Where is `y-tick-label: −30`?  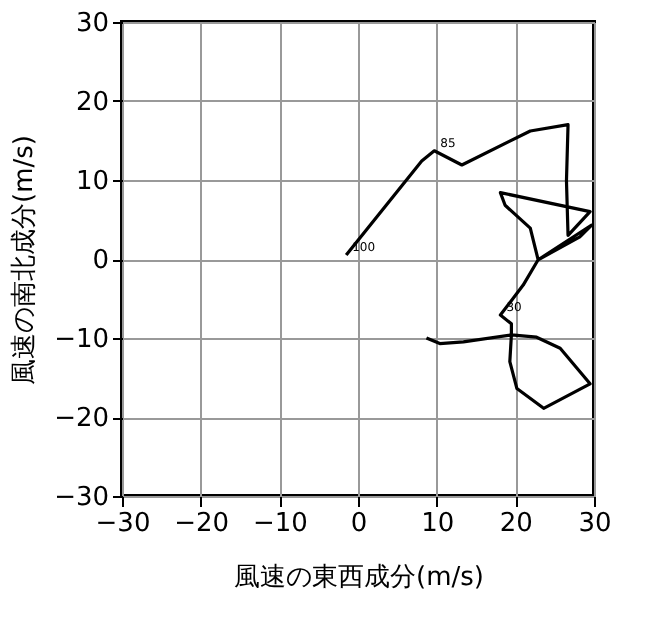
y-tick-label: −30 is located at coordinates (81, 498).